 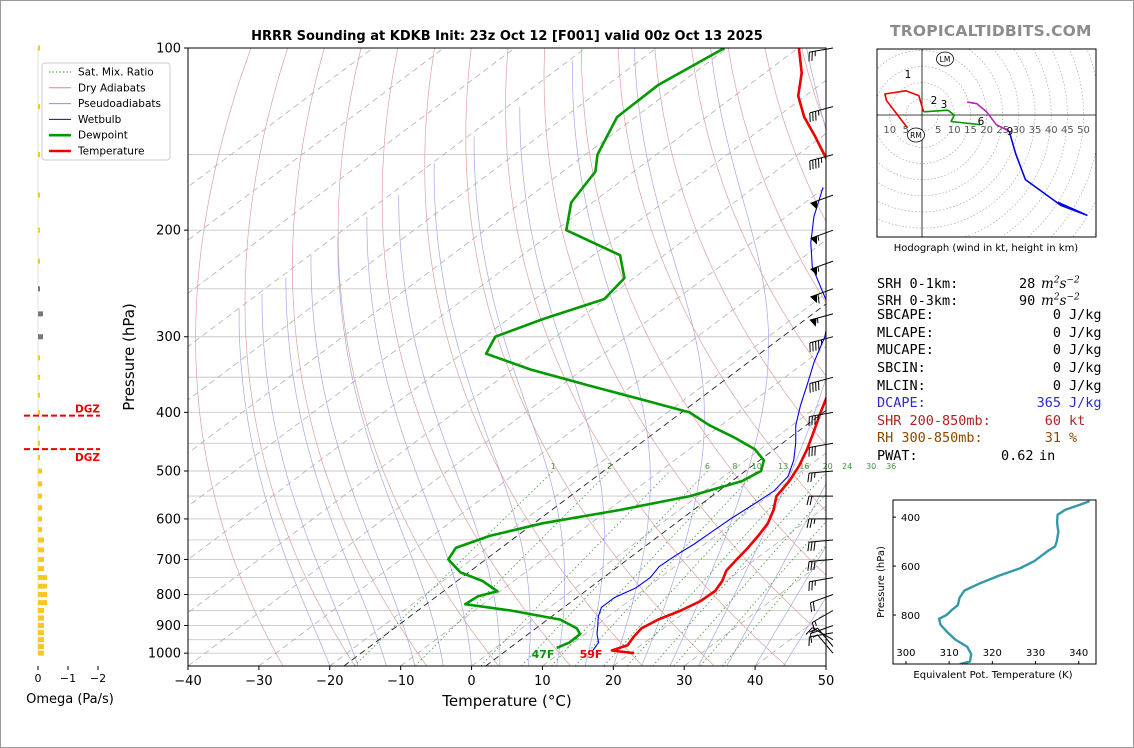 What do you see at coordinates (905, 315) in the screenshot?
I see `param-label: SBCAPE:` at bounding box center [905, 315].